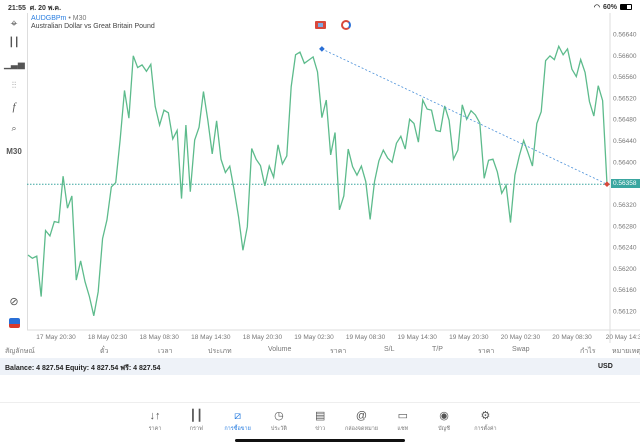  What do you see at coordinates (625, 56) in the screenshot?
I see `y-tick-label: 0.56600` at bounding box center [625, 56].